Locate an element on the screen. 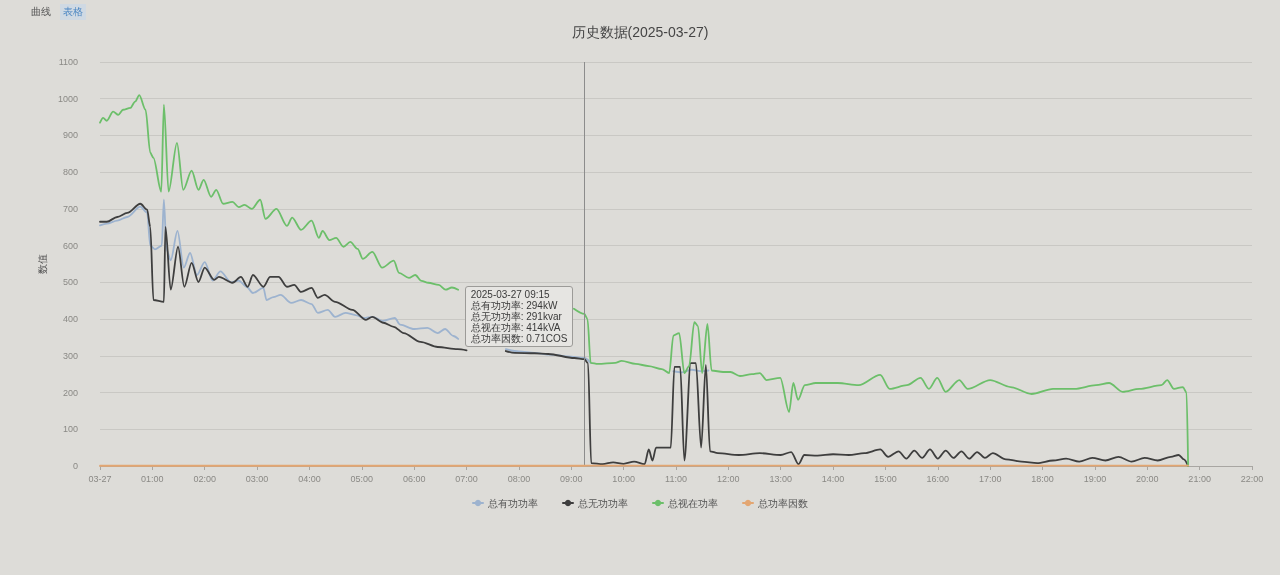 This screenshot has width=1280, height=575. y-tick-label: 800 is located at coordinates (70, 172).